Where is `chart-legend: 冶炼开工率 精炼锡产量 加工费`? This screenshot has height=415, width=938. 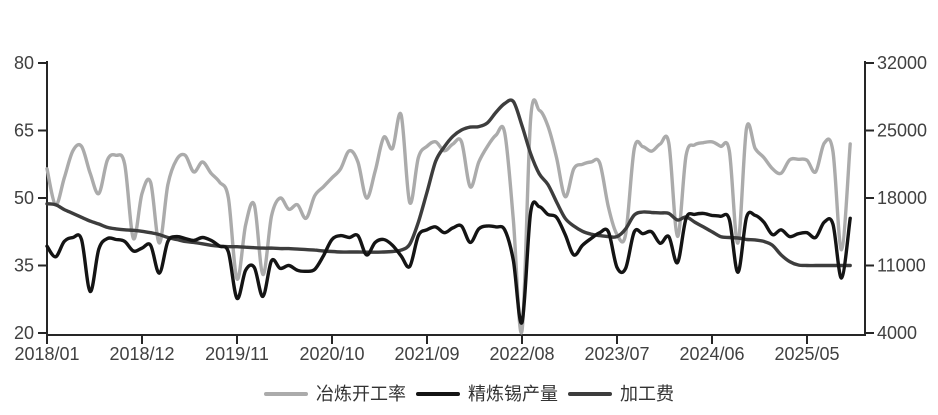
chart-legend: 冶炼开工率 精炼锡产量 加工费 is located at coordinates (469, 394).